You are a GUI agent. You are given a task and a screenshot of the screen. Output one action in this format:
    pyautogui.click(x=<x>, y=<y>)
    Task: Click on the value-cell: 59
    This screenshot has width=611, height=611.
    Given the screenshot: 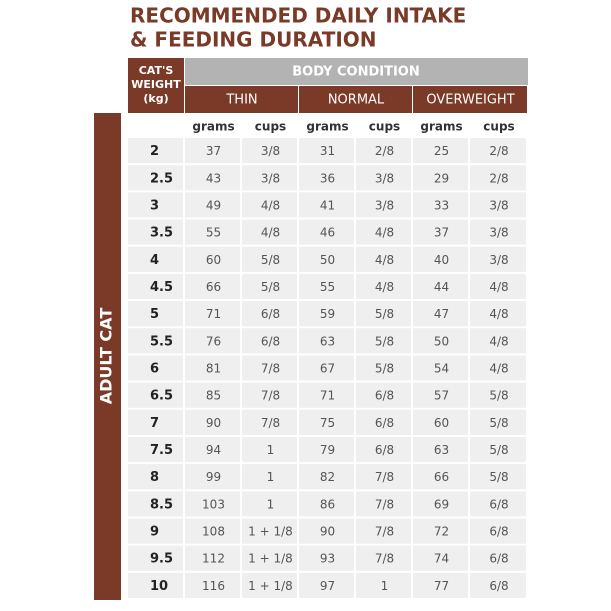 What is the action you would take?
    pyautogui.click(x=327, y=314)
    